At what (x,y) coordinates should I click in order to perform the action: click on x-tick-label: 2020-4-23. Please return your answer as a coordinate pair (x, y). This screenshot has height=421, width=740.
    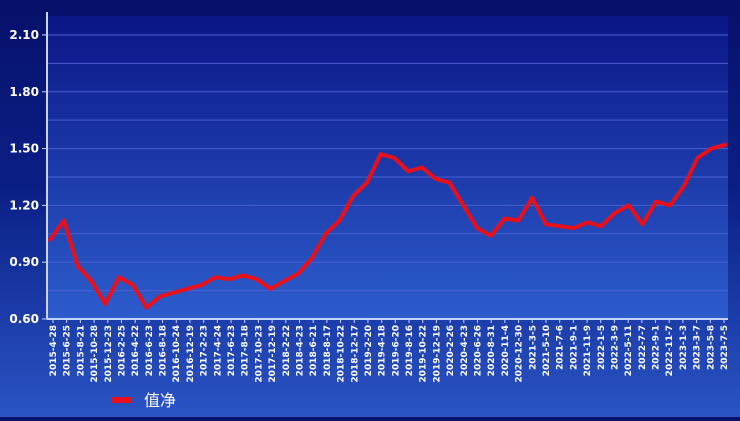
    Looking at the image, I should click on (465, 350).